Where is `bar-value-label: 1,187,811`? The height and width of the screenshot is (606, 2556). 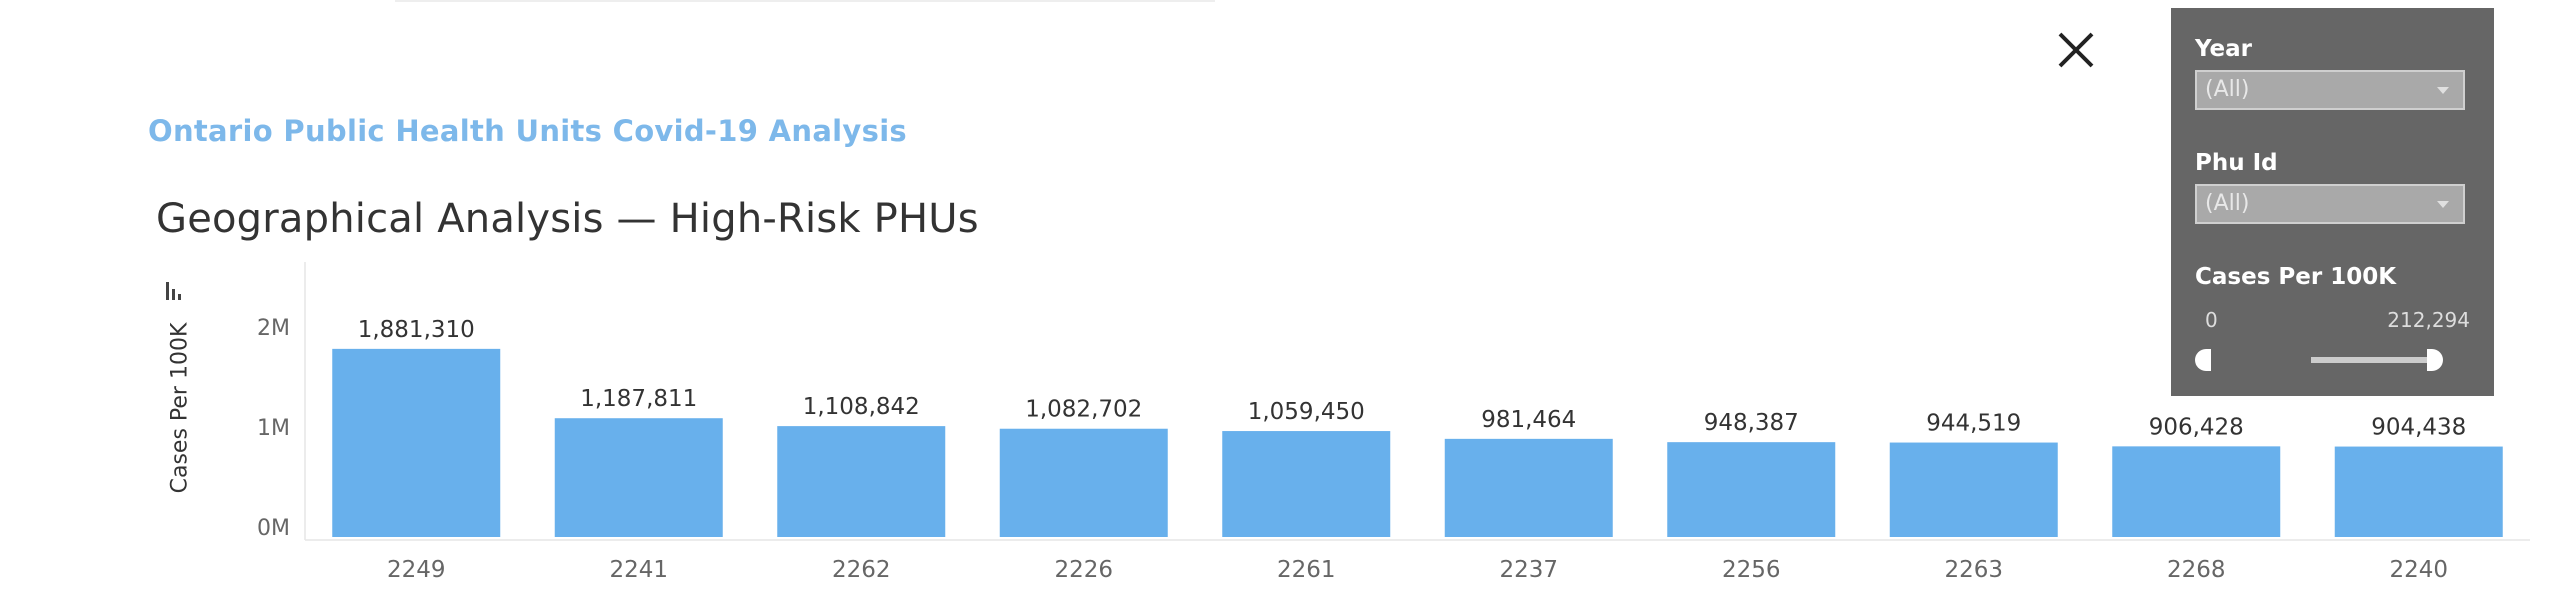
bar-value-label: 1,187,811 is located at coordinates (638, 399).